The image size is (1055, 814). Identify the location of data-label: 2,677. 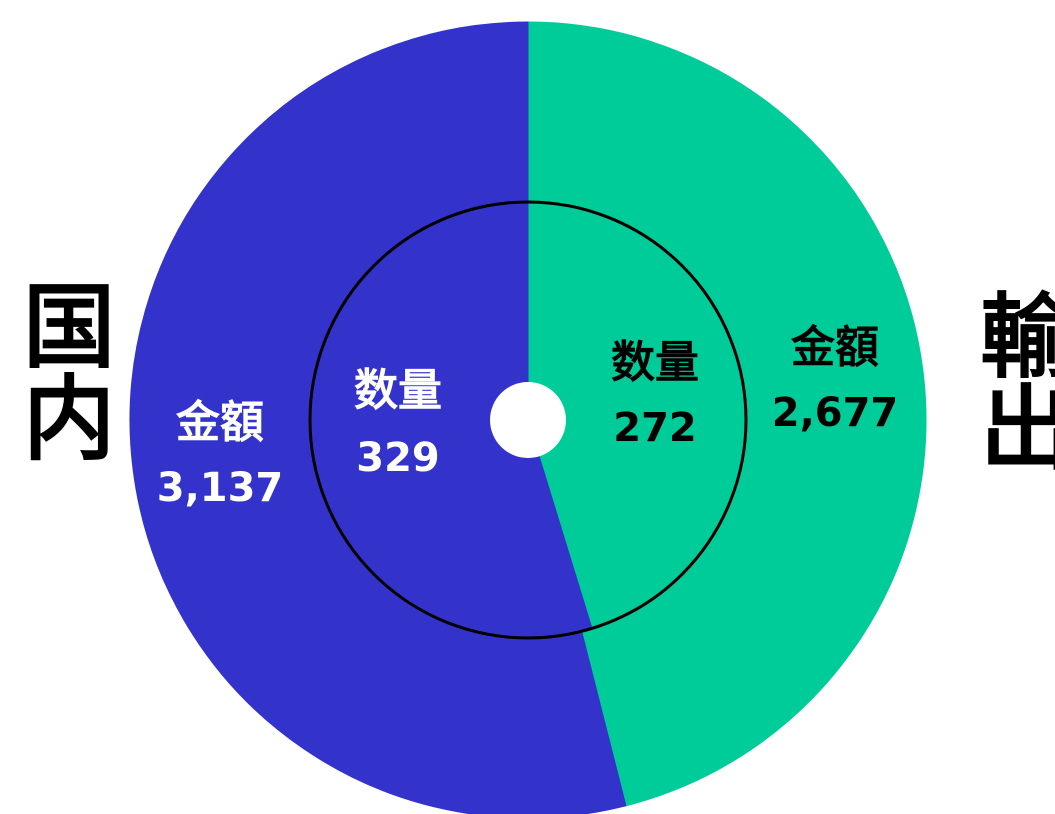
(835, 413).